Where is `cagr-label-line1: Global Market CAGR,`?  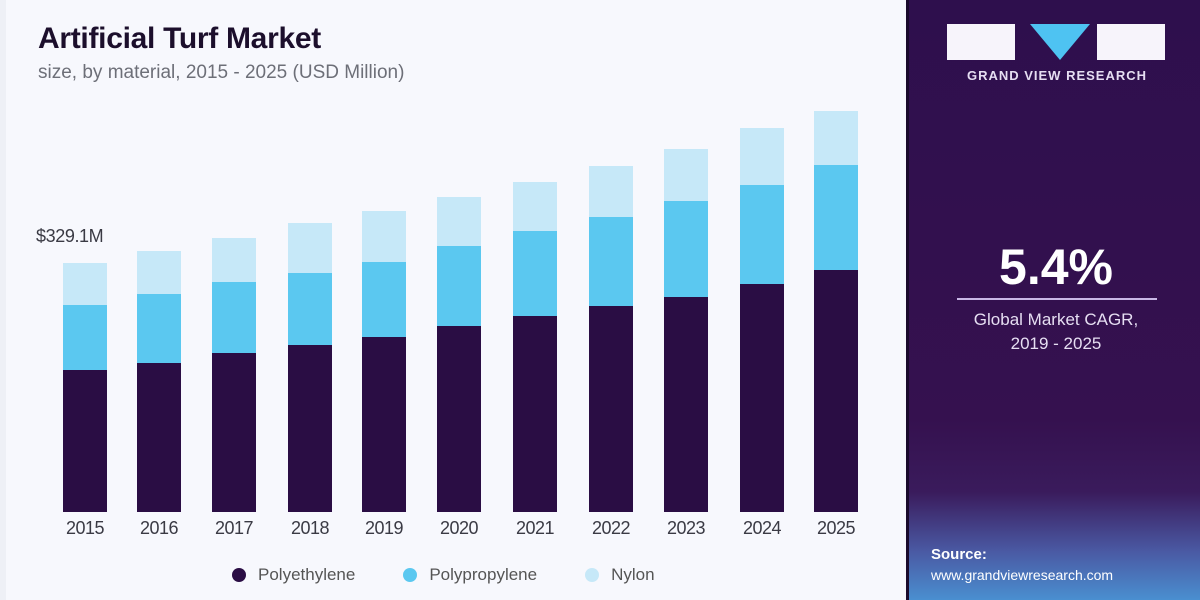 cagr-label-line1: Global Market CAGR, is located at coordinates (1056, 319).